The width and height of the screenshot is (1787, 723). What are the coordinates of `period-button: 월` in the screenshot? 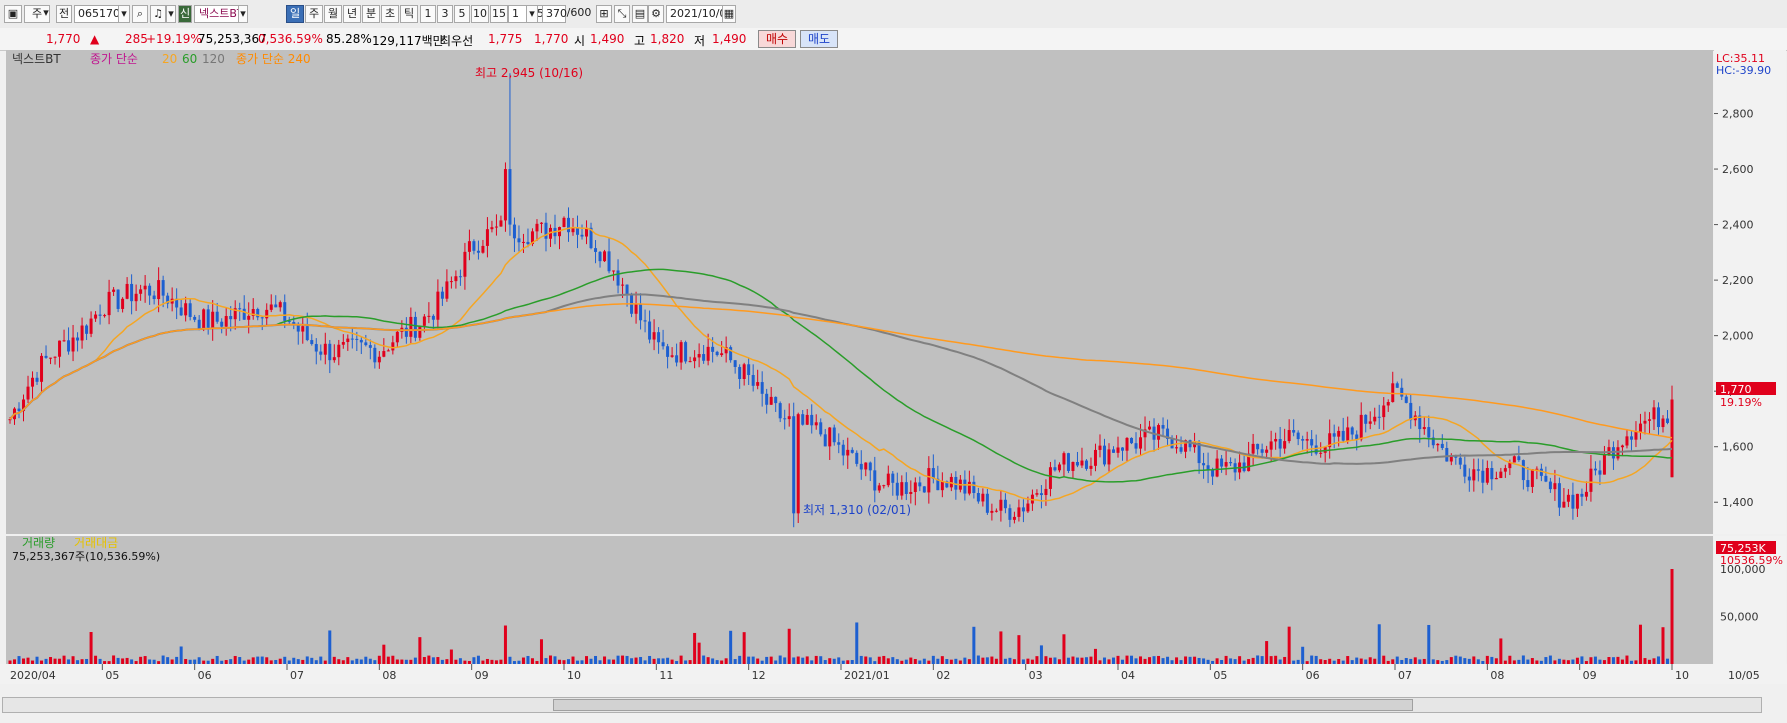 It's located at (333, 14).